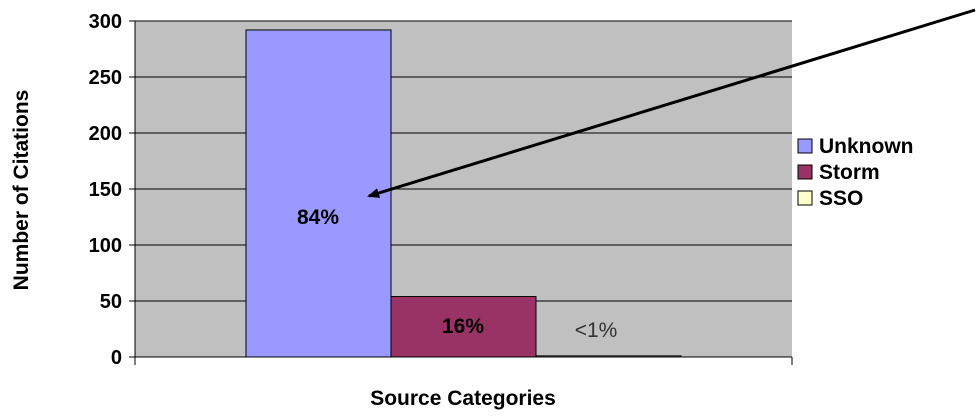  What do you see at coordinates (805, 172) in the screenshot?
I see `legend-swatch-storm` at bounding box center [805, 172].